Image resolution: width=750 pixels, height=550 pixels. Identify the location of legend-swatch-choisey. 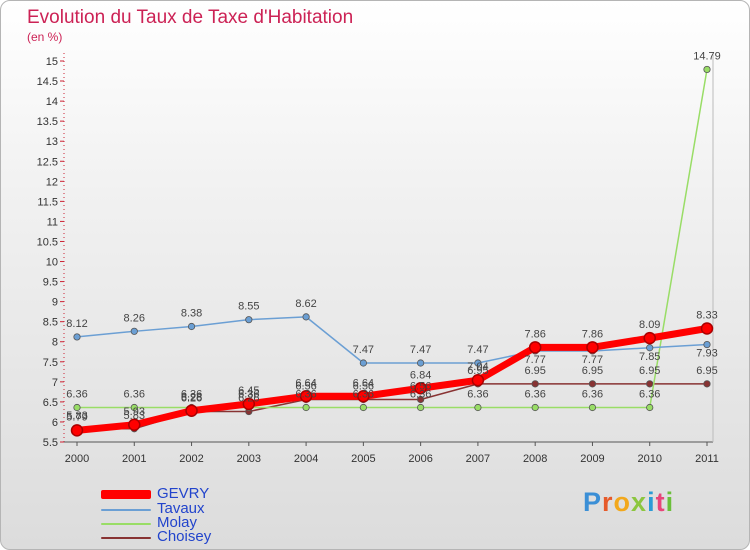
(126, 538).